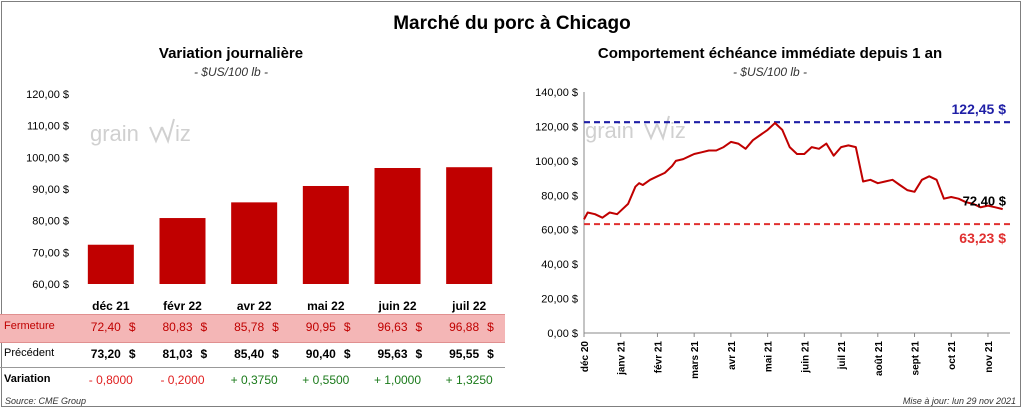  I want to click on left-chart-title: Variation journalière, so click(231, 53).